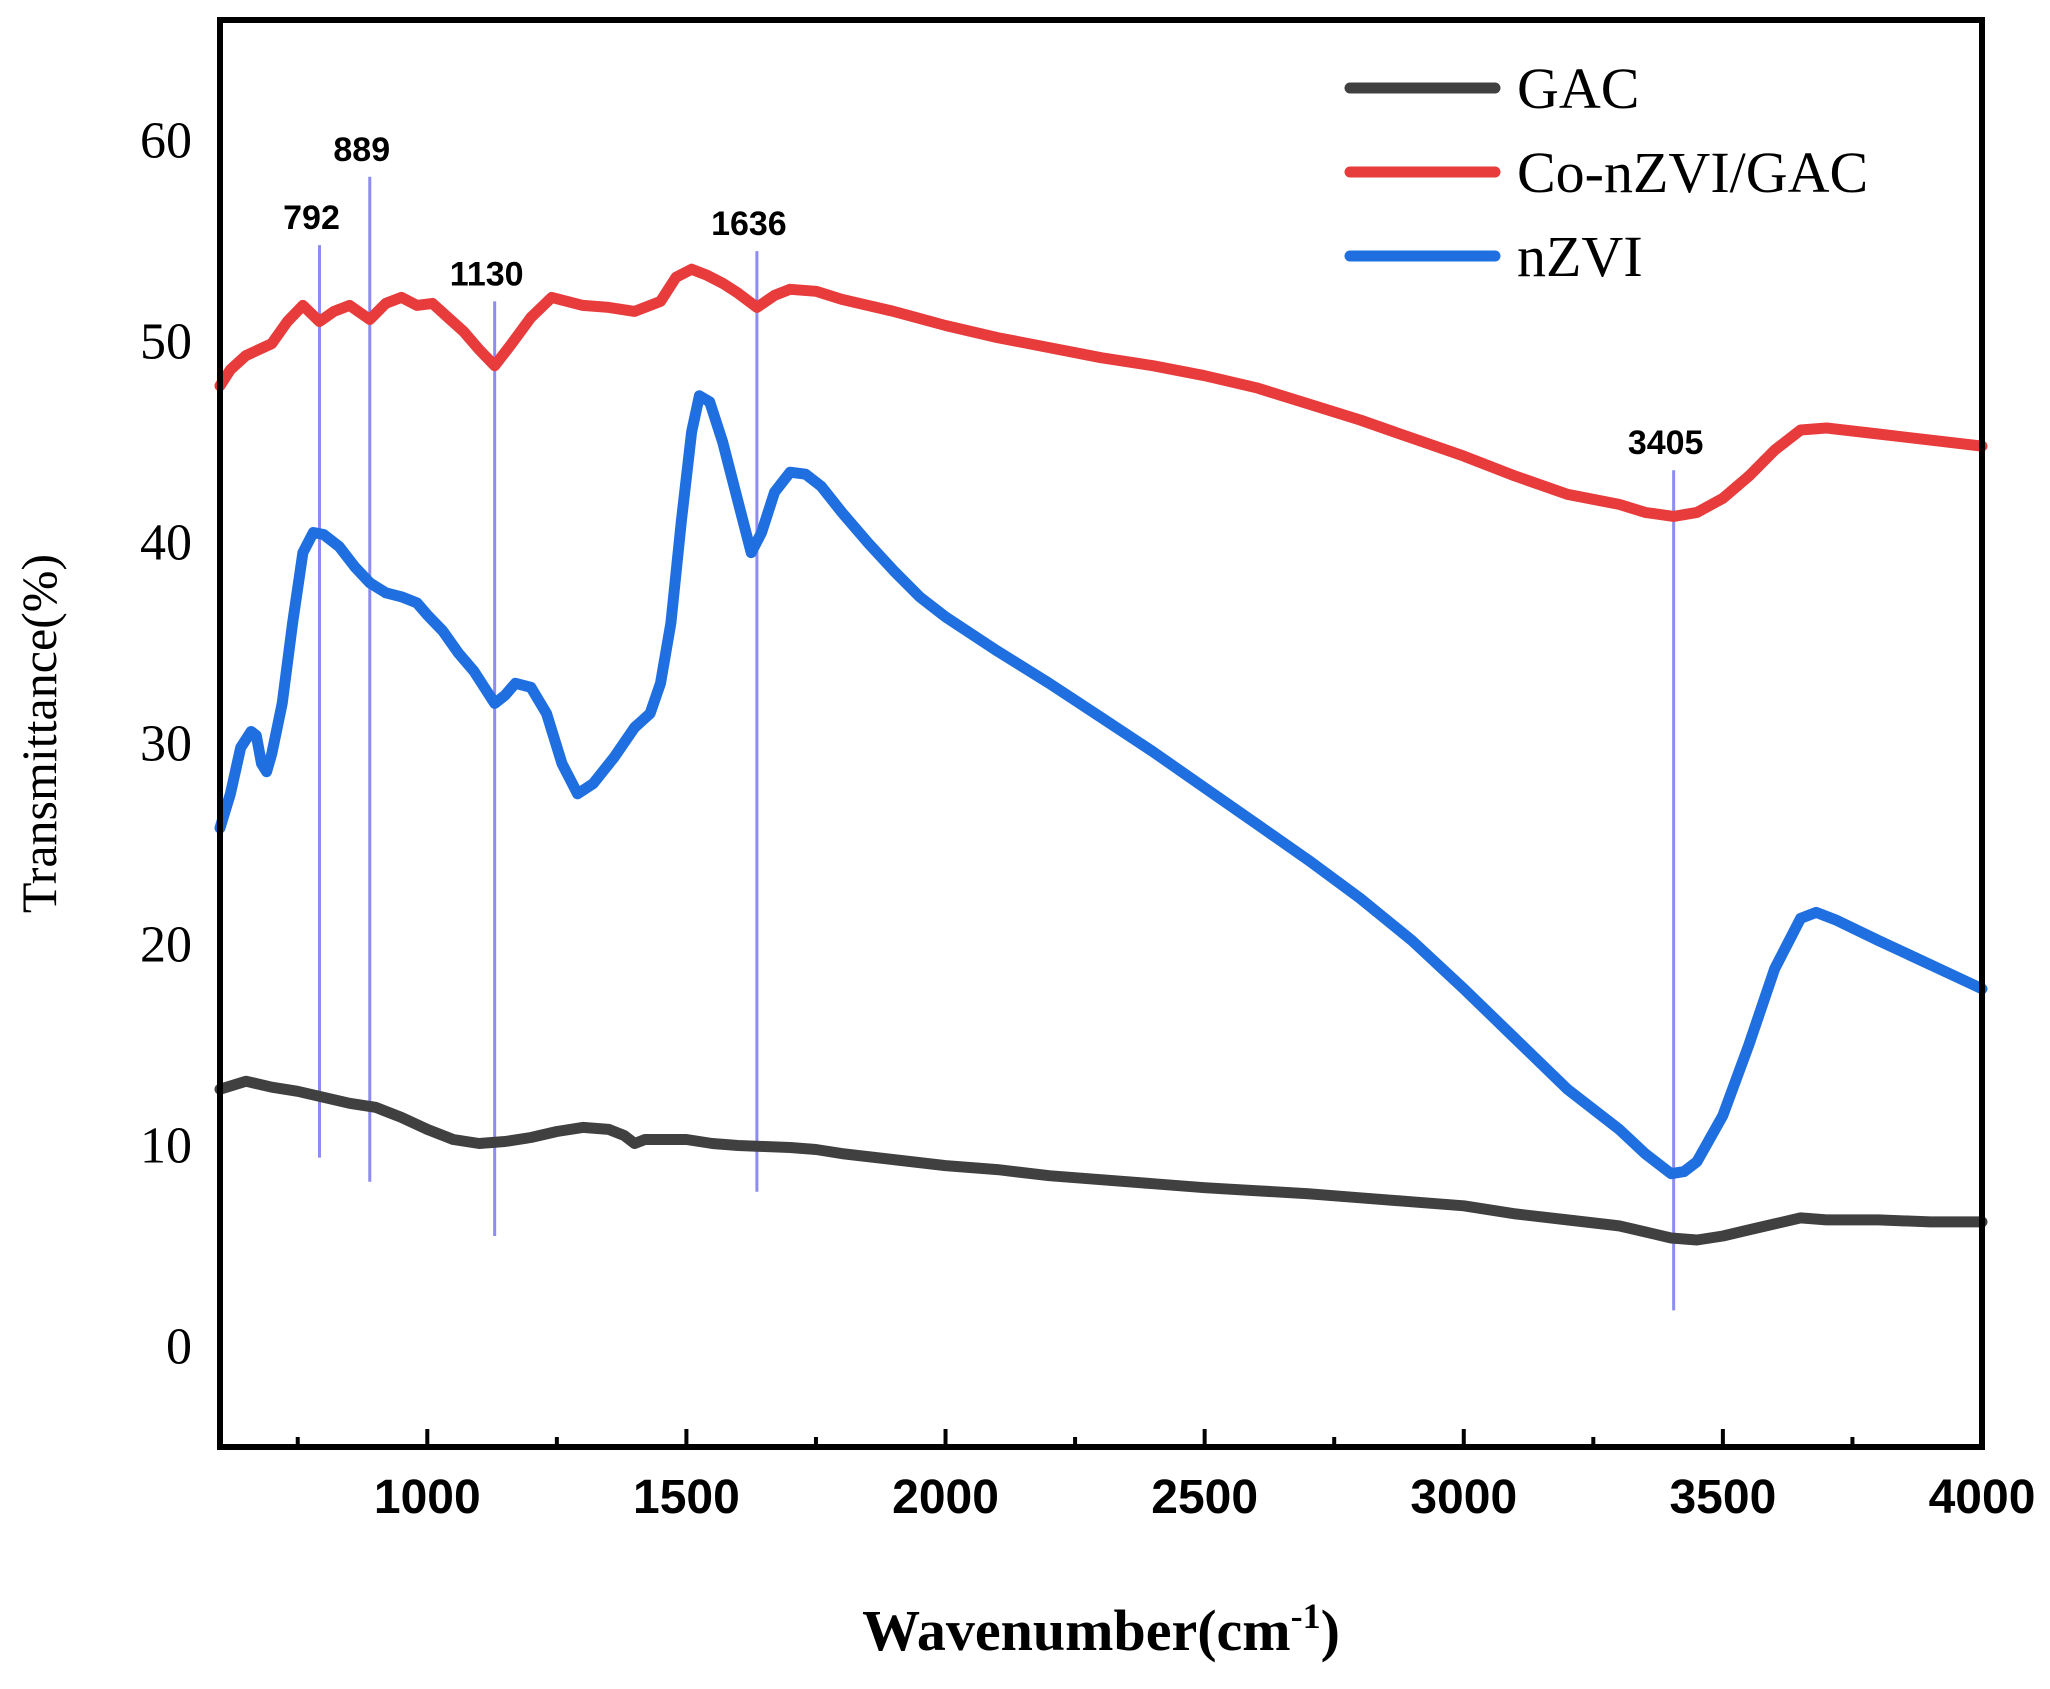 The width and height of the screenshot is (2050, 1689). Describe the element at coordinates (1101, 1629) in the screenshot. I see `x-axis-title: Wavenumber(cm-1)` at that location.